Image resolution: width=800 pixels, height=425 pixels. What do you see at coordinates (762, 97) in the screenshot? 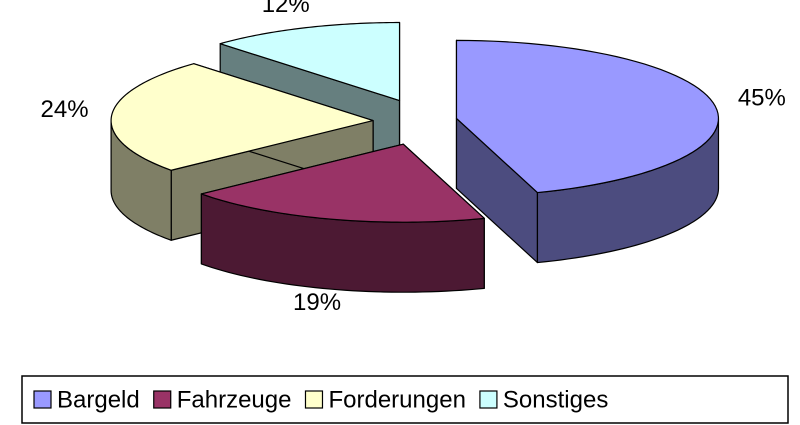
I see `data-label: 45%` at bounding box center [762, 97].